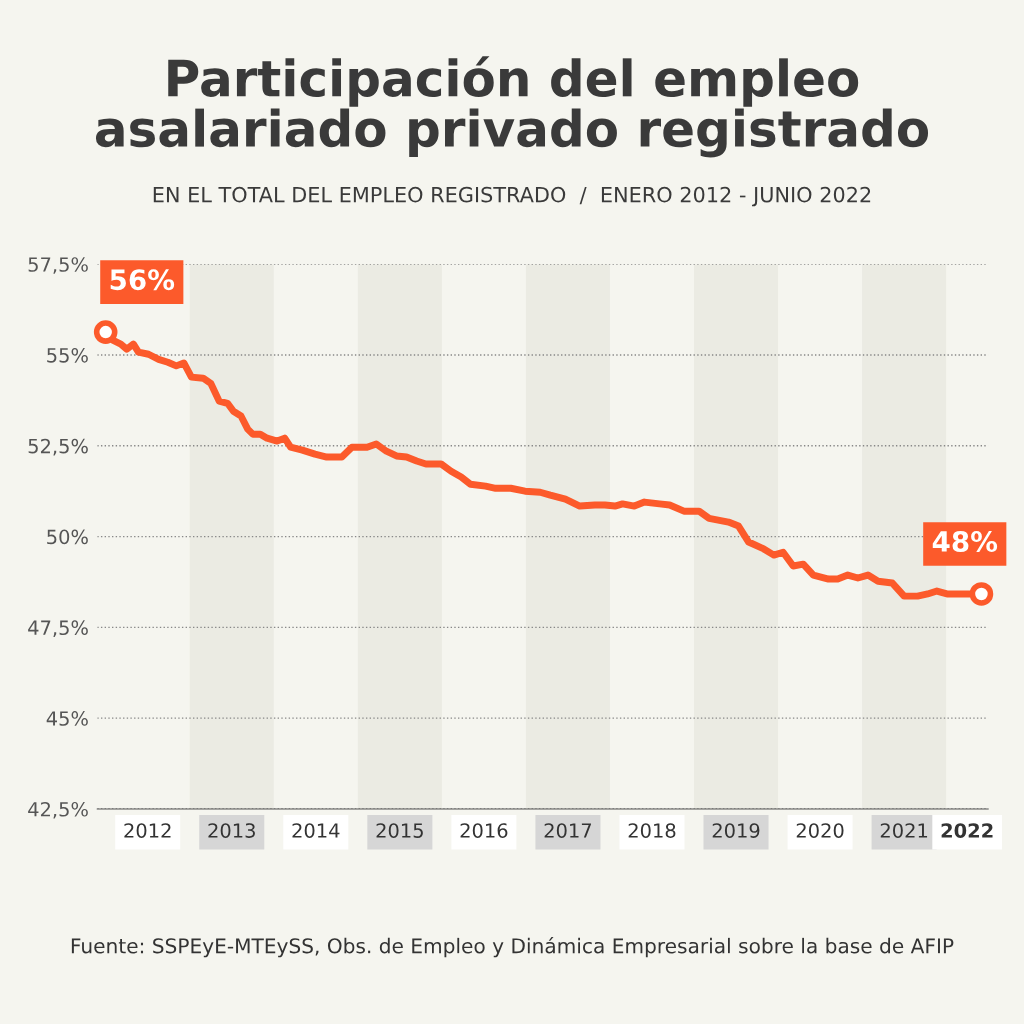  I want to click on x-tick-label: 2020, so click(820, 830).